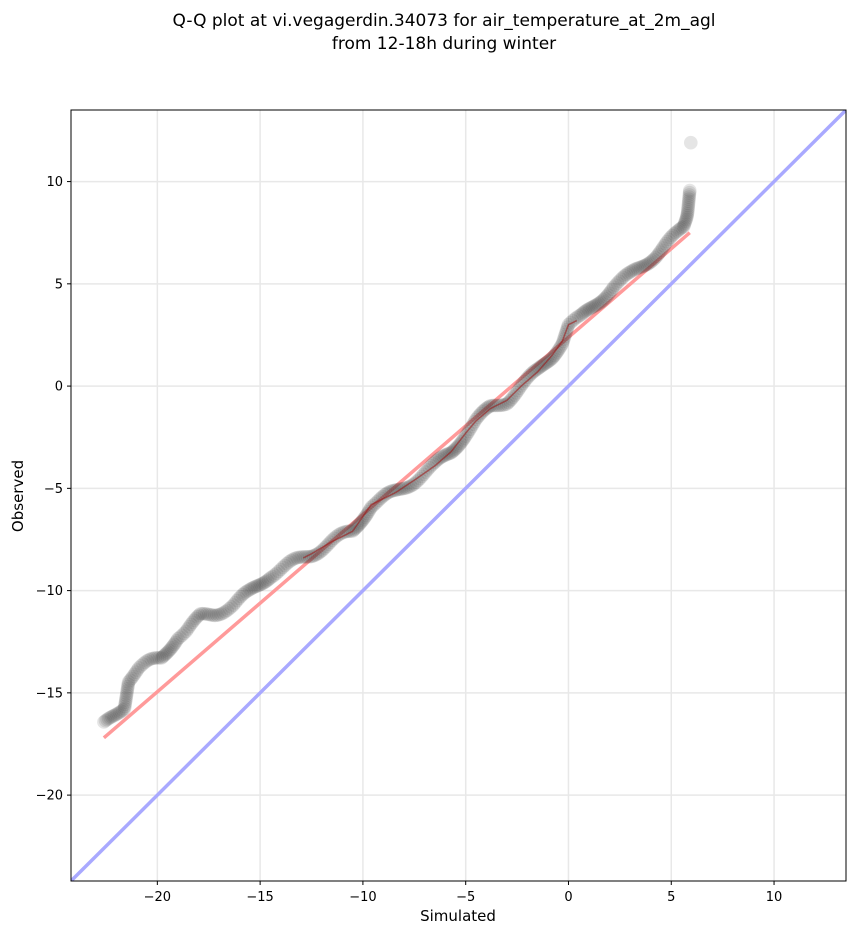 This screenshot has width=854, height=934. What do you see at coordinates (18, 496) in the screenshot?
I see `y-axis-label: Observed` at bounding box center [18, 496].